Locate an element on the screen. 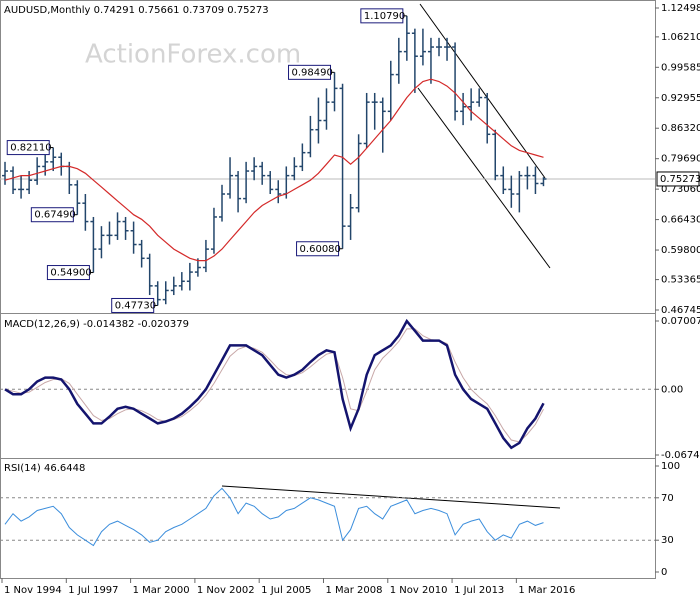 Image resolution: width=700 pixels, height=600 pixels. x-tick-label: 1 Jul 1997 is located at coordinates (93, 590).